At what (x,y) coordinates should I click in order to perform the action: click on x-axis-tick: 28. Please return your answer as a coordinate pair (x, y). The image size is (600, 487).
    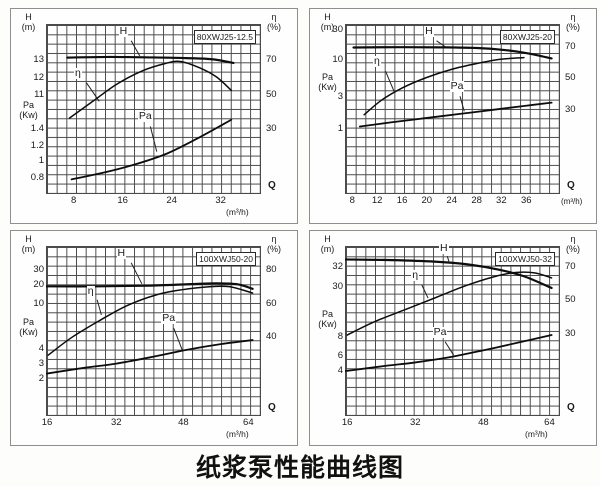
    Looking at the image, I should click on (476, 200).